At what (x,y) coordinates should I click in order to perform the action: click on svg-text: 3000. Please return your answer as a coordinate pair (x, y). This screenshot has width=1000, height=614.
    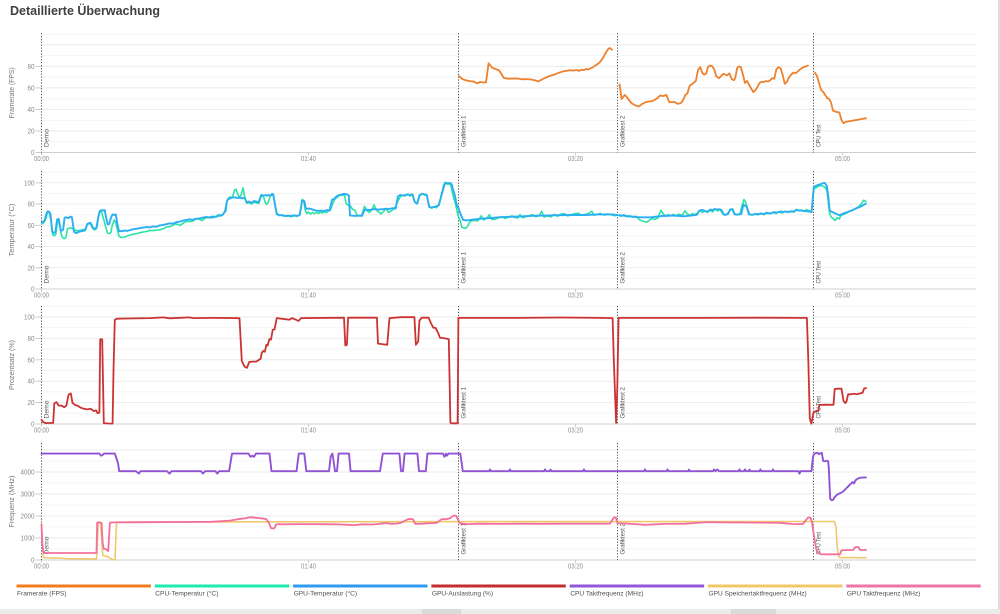
    Looking at the image, I should click on (28, 495).